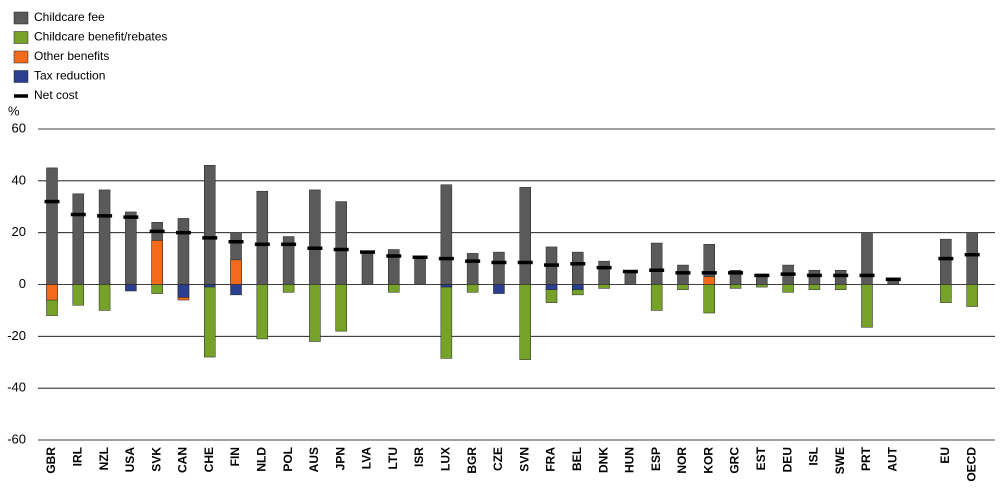 The height and width of the screenshot is (490, 1000). What do you see at coordinates (104, 458) in the screenshot?
I see `x-tick-label: NZL` at bounding box center [104, 458].